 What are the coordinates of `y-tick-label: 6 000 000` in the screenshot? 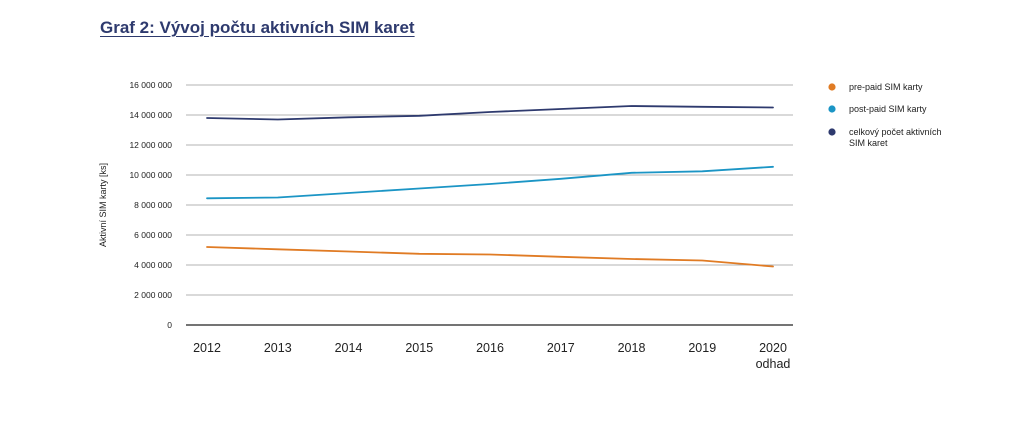 It's located at (153, 235).